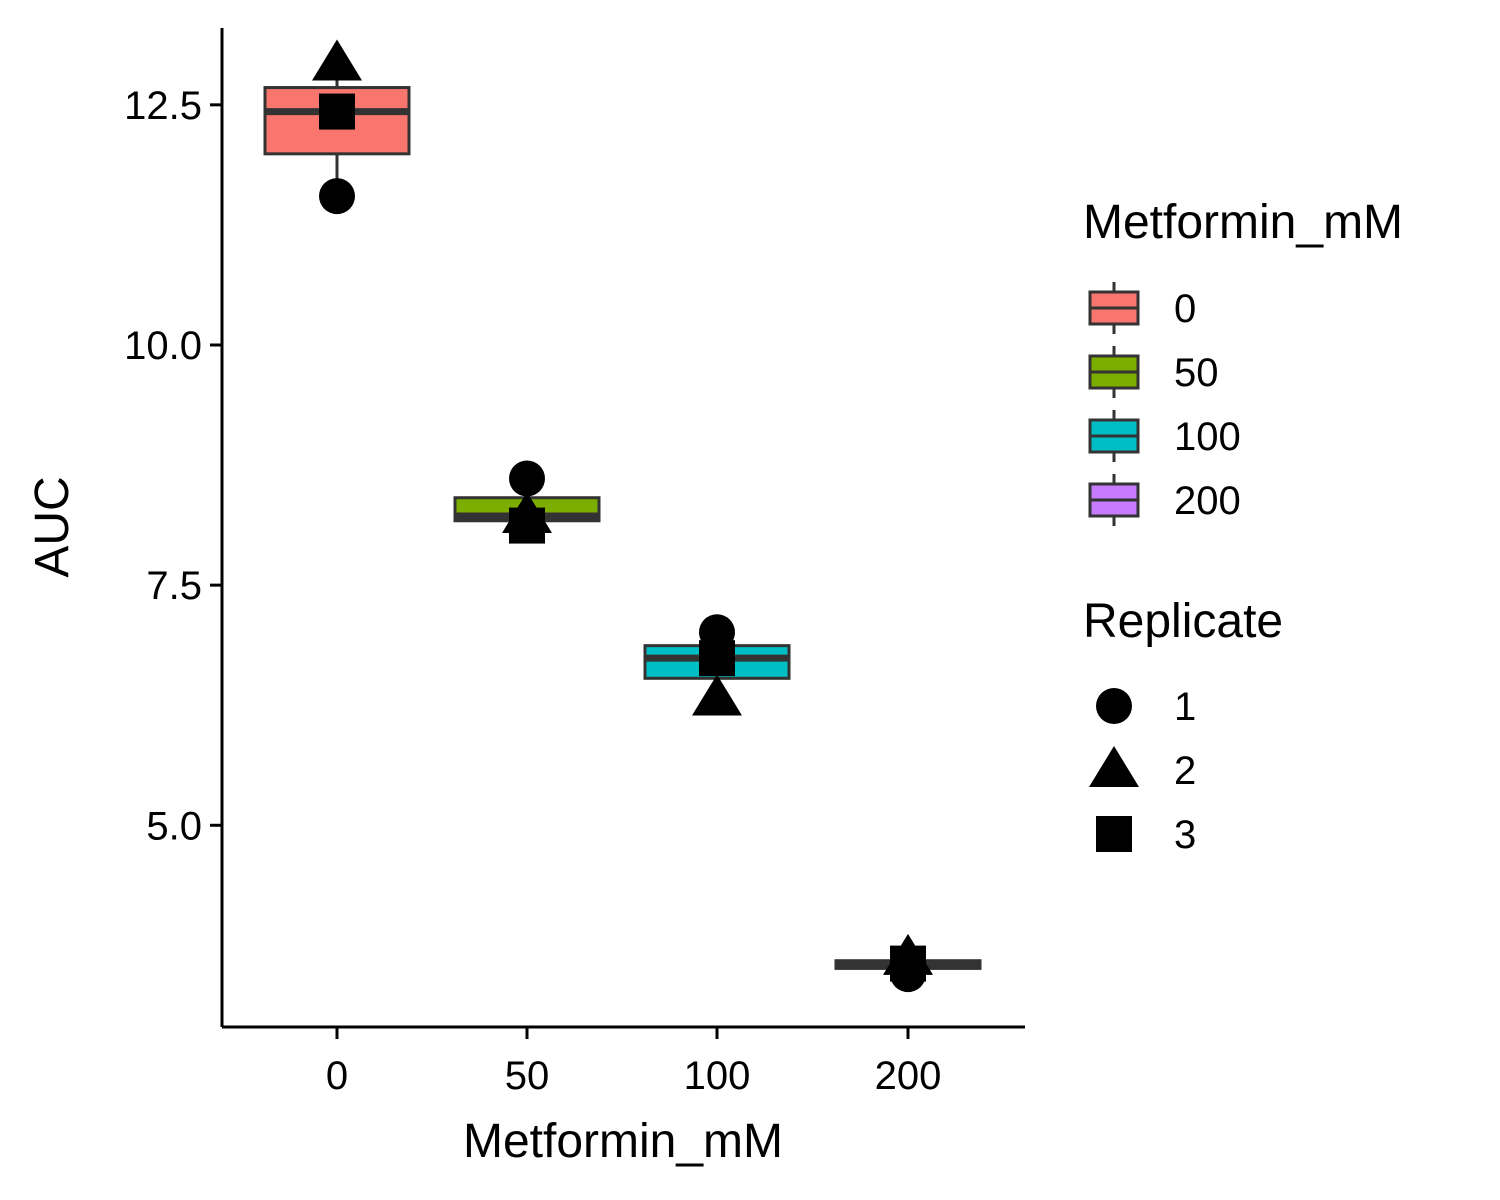  Describe the element at coordinates (1146, 707) in the screenshot. I see `legend-shape-item-1: 1` at that location.